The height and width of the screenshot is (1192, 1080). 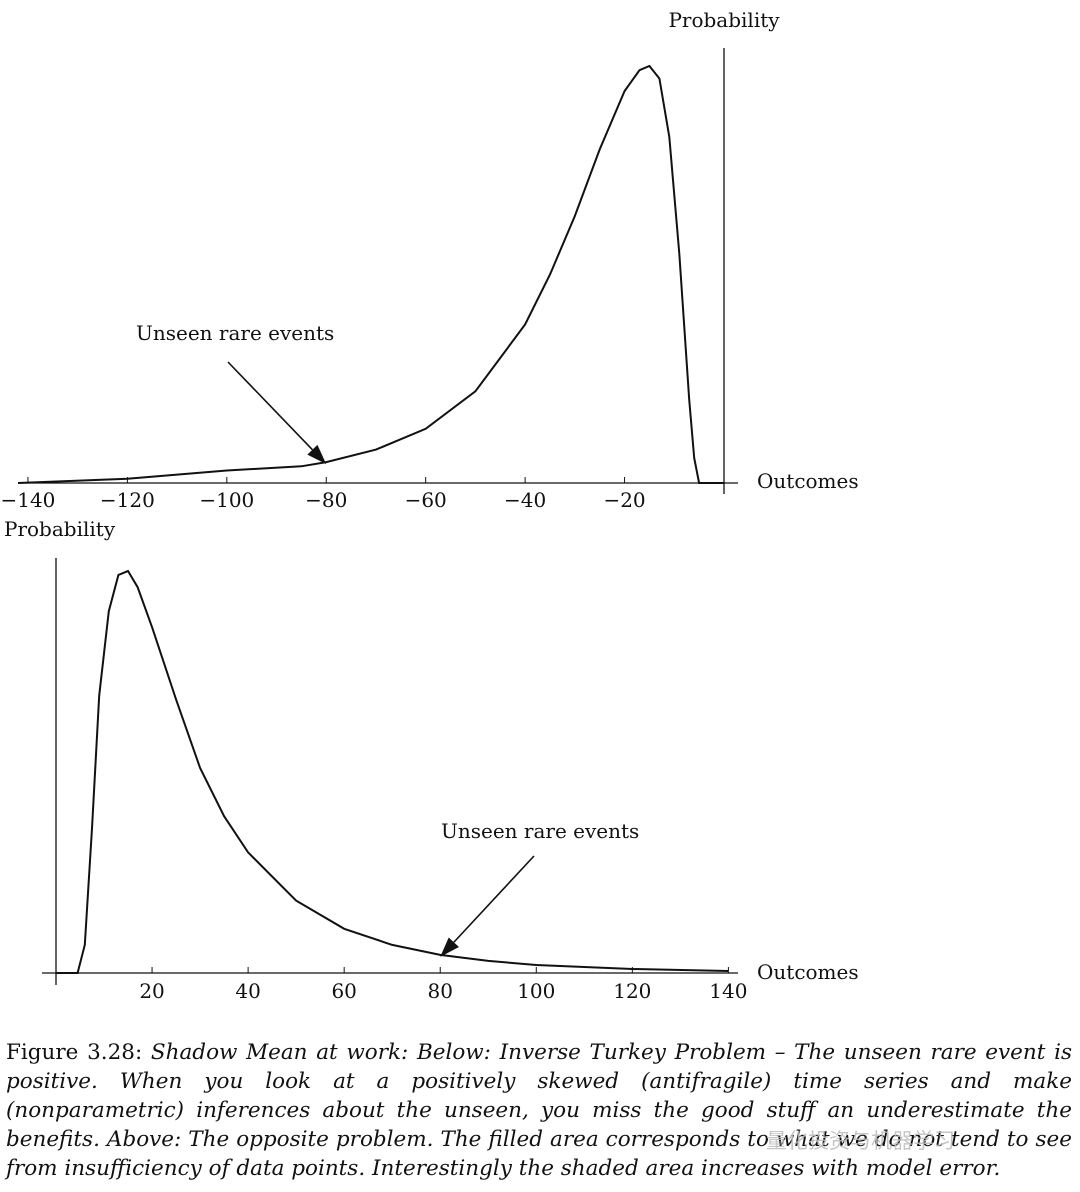 What do you see at coordinates (226, 500) in the screenshot?
I see `top-tick-label: −100` at bounding box center [226, 500].